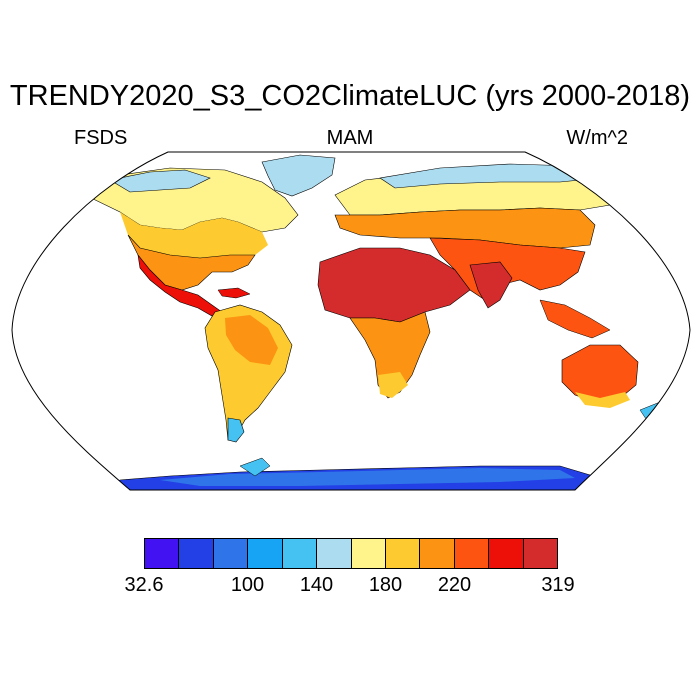  Describe the element at coordinates (602, 400) in the screenshot. I see `land-australia-south` at that location.